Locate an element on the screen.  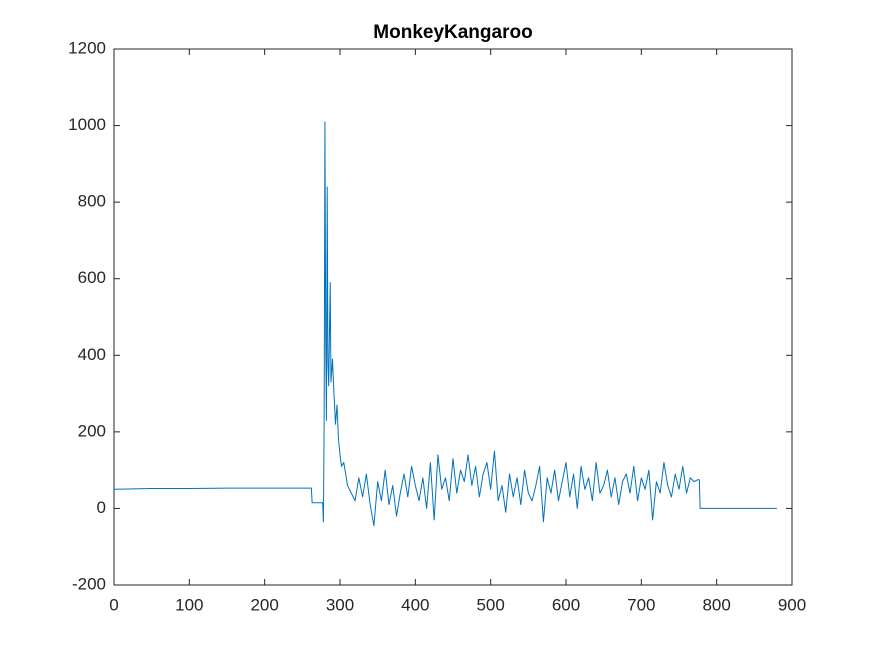
x-tick-label: 0 is located at coordinates (113, 604).